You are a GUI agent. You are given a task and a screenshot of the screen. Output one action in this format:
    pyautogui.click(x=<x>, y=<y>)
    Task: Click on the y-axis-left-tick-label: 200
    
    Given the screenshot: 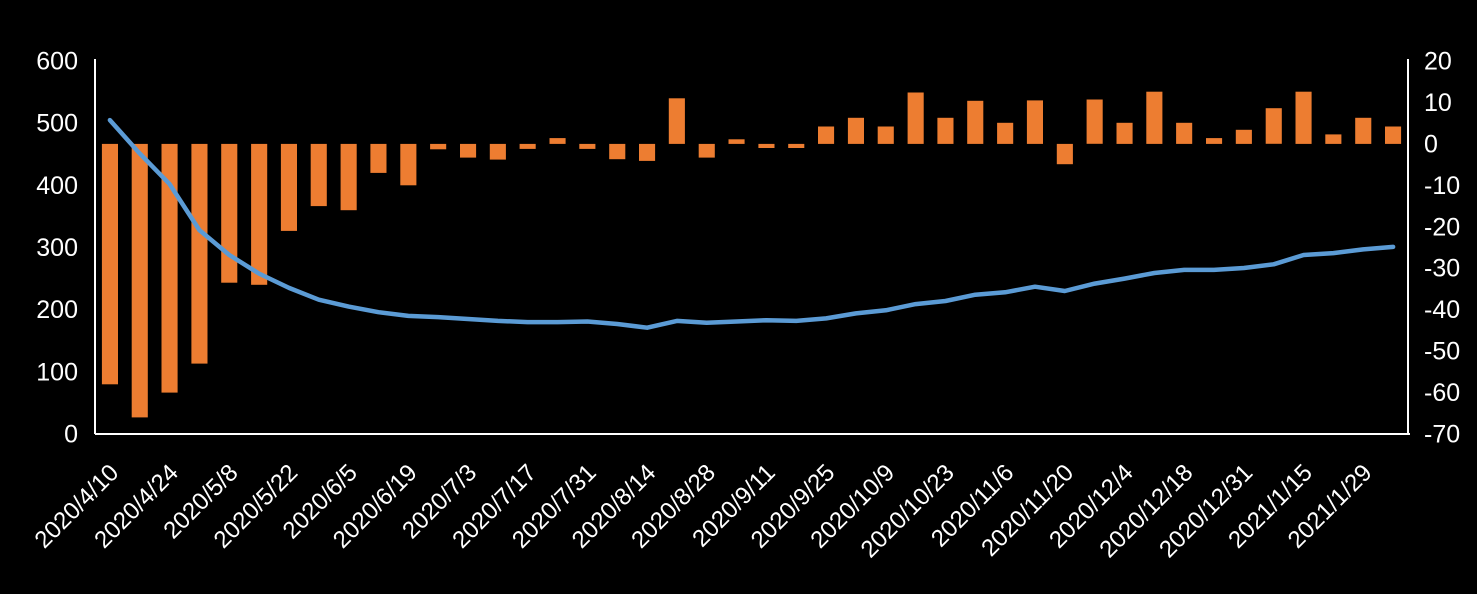 What is the action you would take?
    pyautogui.click(x=57, y=310)
    